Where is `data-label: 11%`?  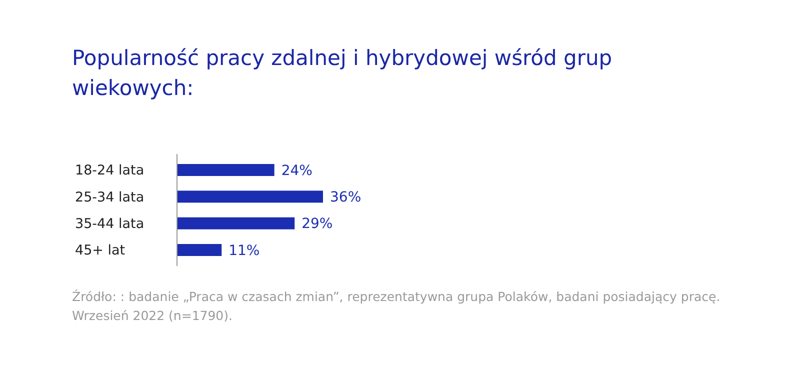 data-label: 11% is located at coordinates (244, 250).